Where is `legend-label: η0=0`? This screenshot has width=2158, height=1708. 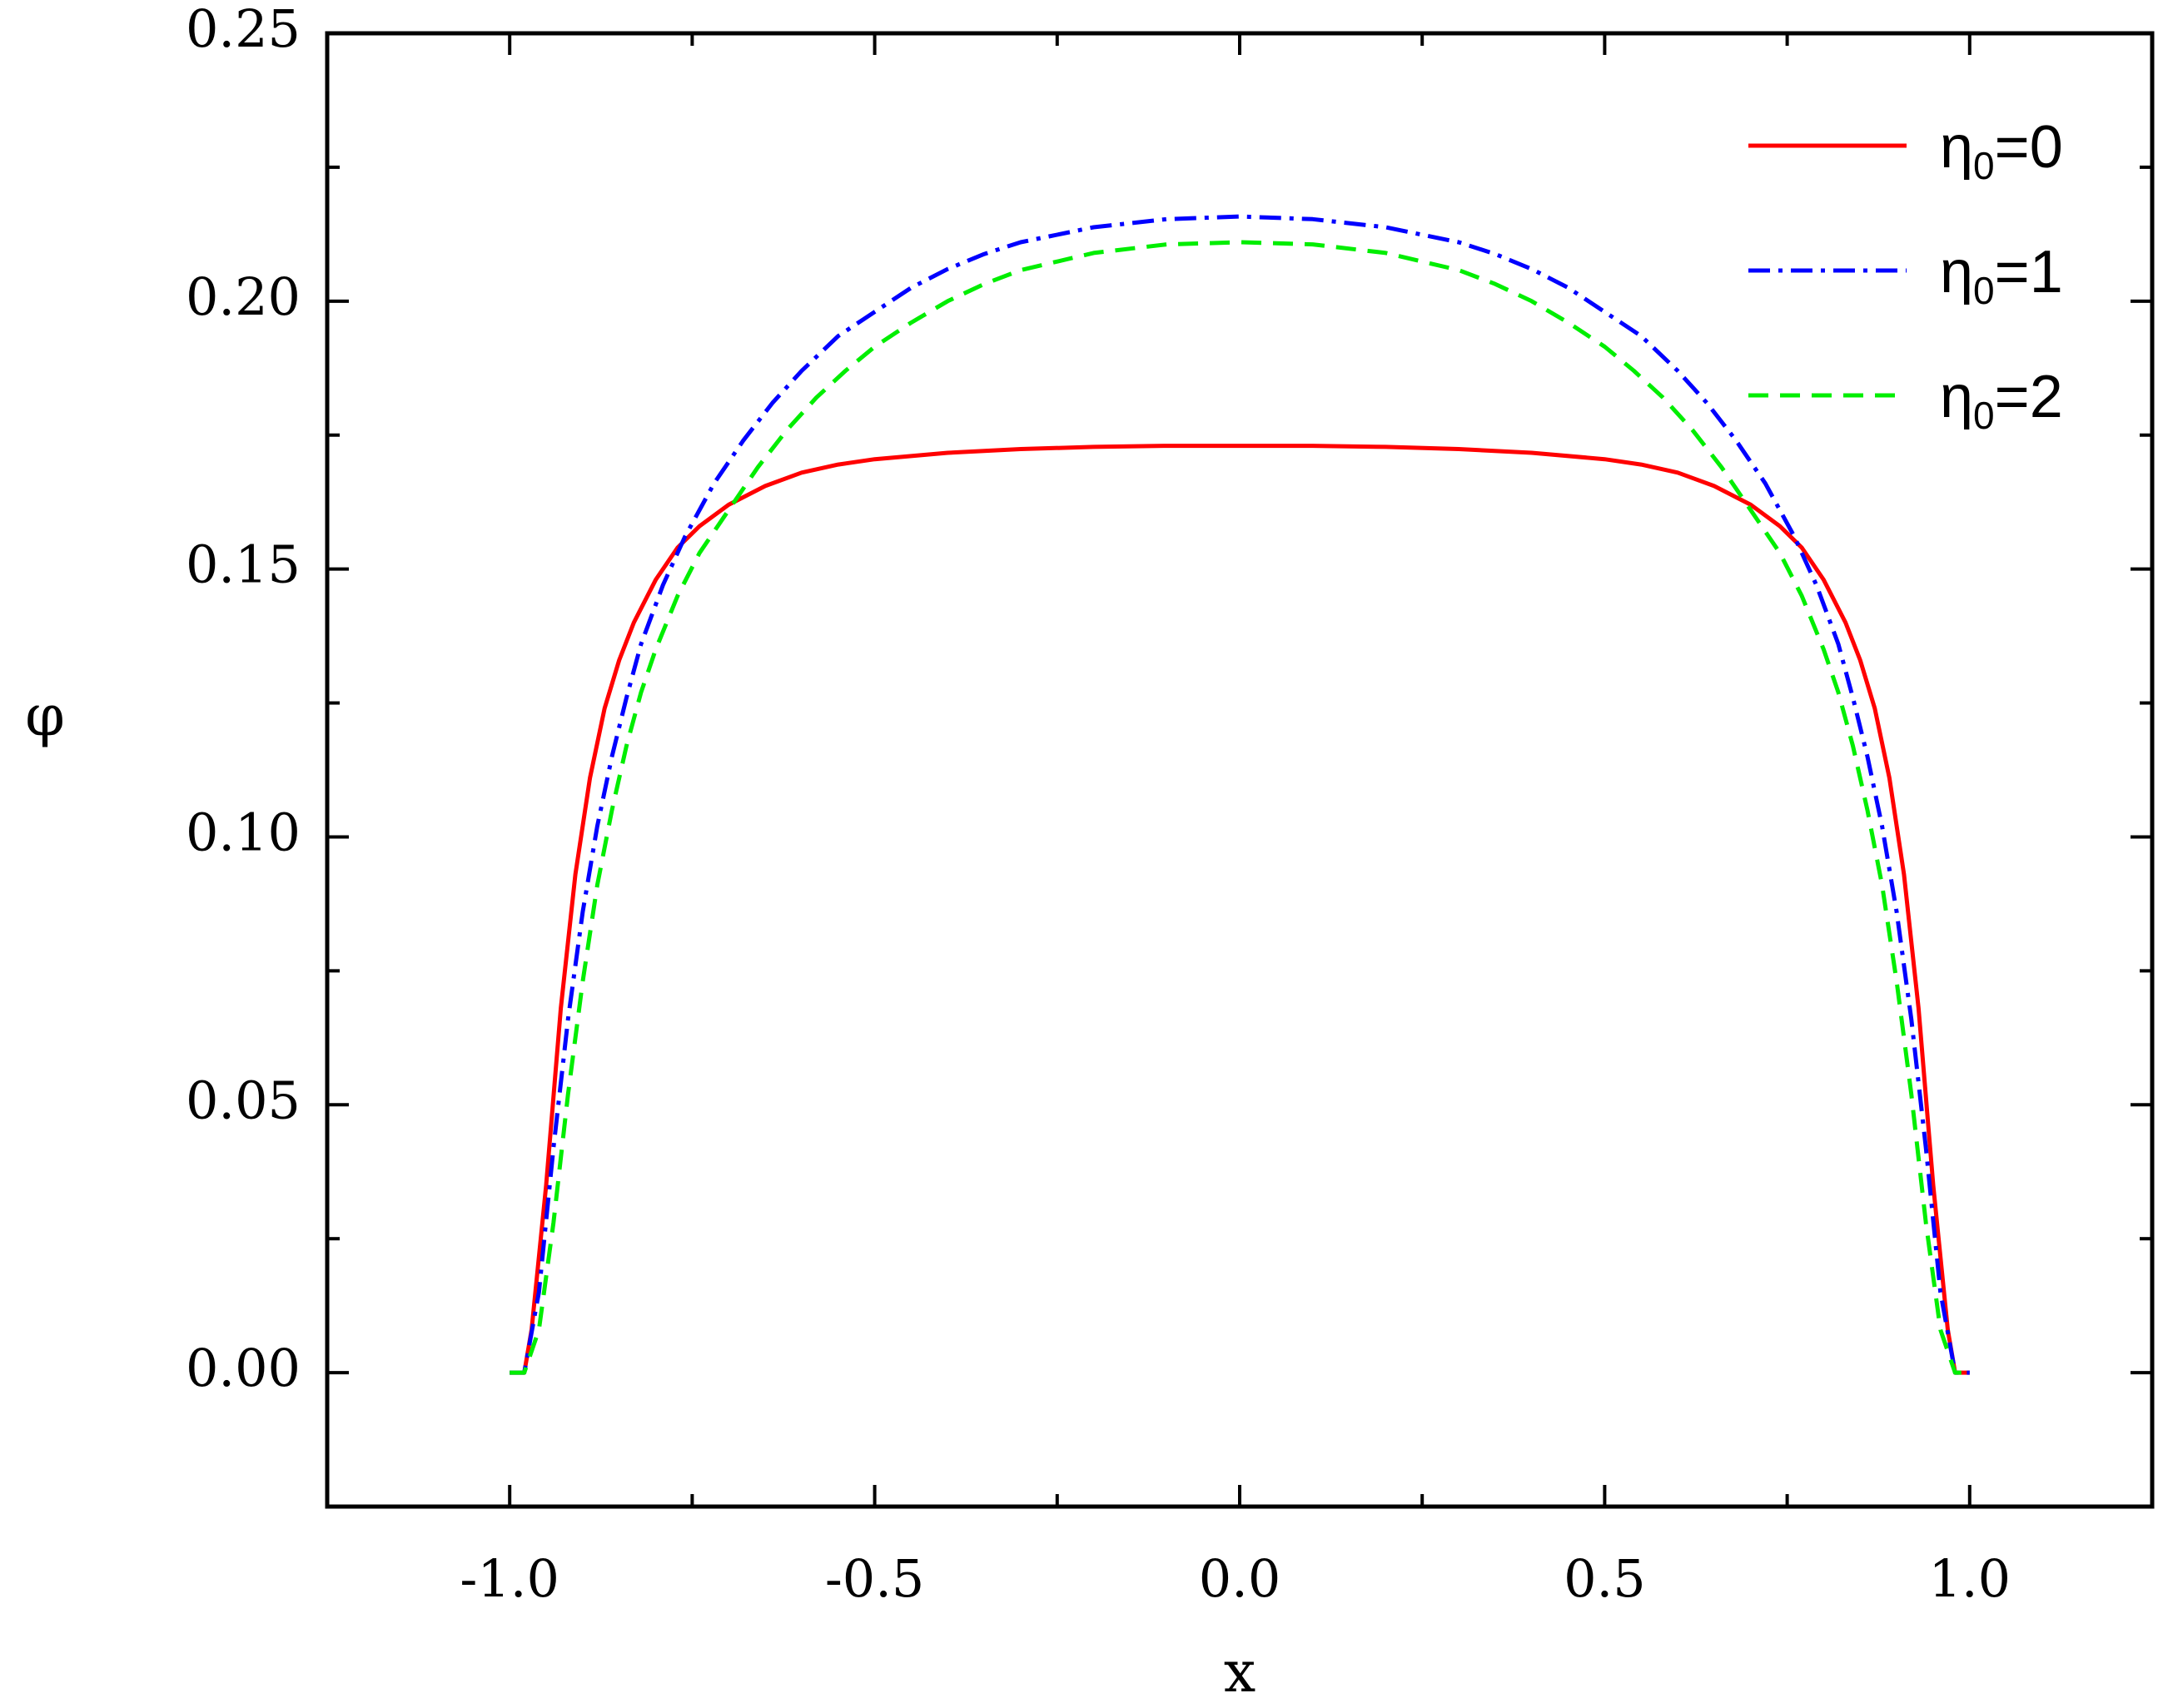
legend-label: η0=0 is located at coordinates (2001, 150).